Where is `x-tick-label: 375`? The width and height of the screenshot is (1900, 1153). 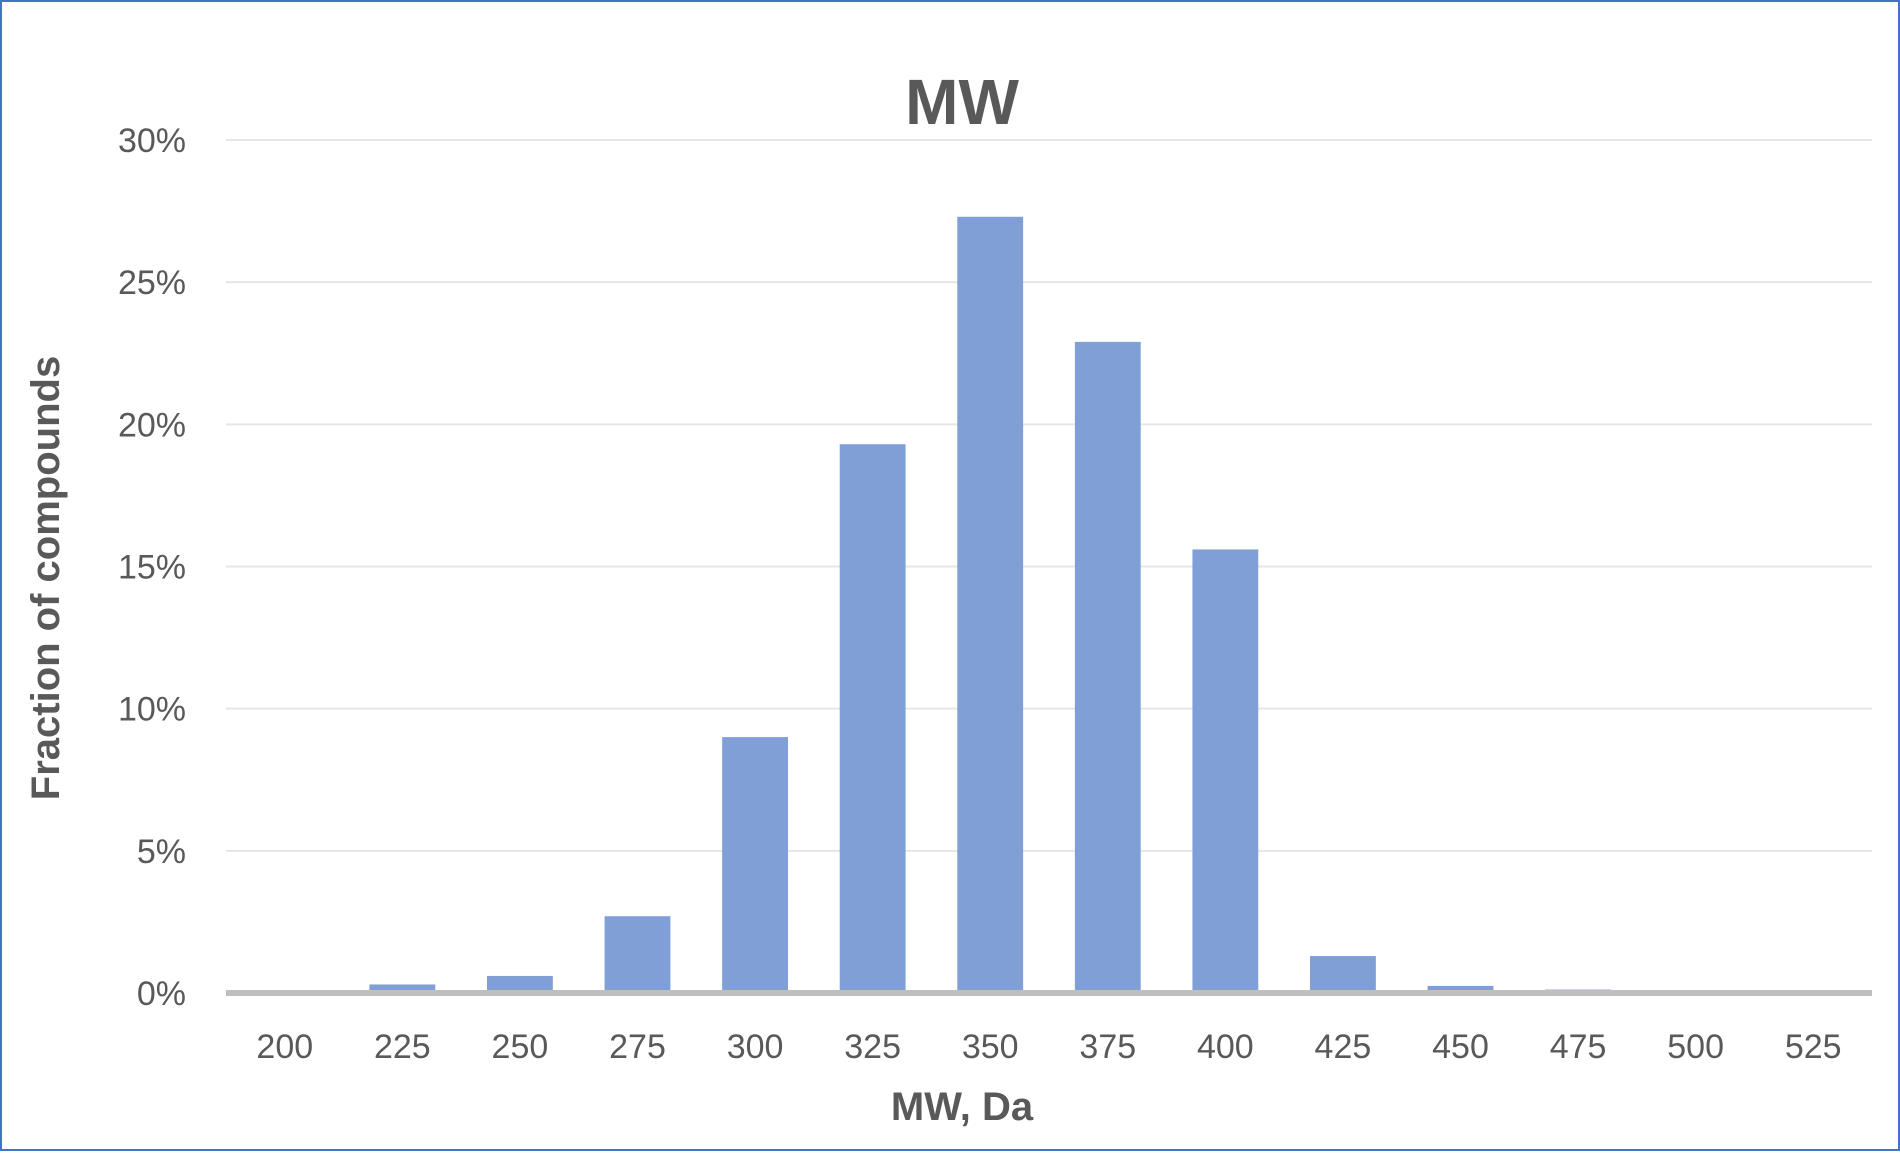
x-tick-label: 375 is located at coordinates (1107, 1047).